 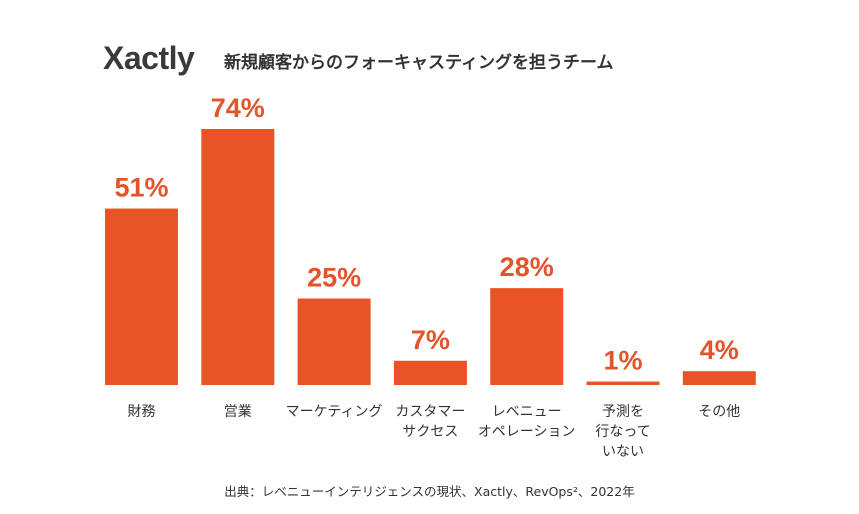 I want to click on data-label: 4%, so click(x=719, y=350).